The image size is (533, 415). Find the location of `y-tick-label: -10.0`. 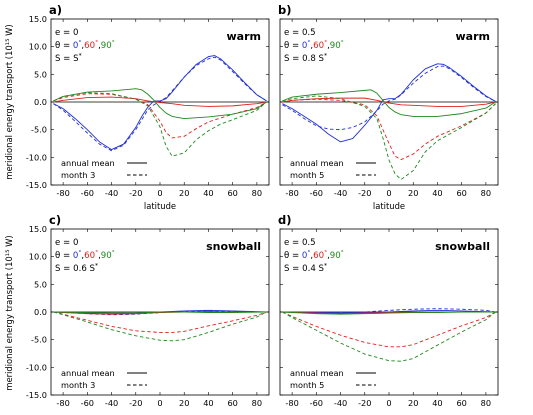

y-tick-label: -10.0 is located at coordinates (36, 367).